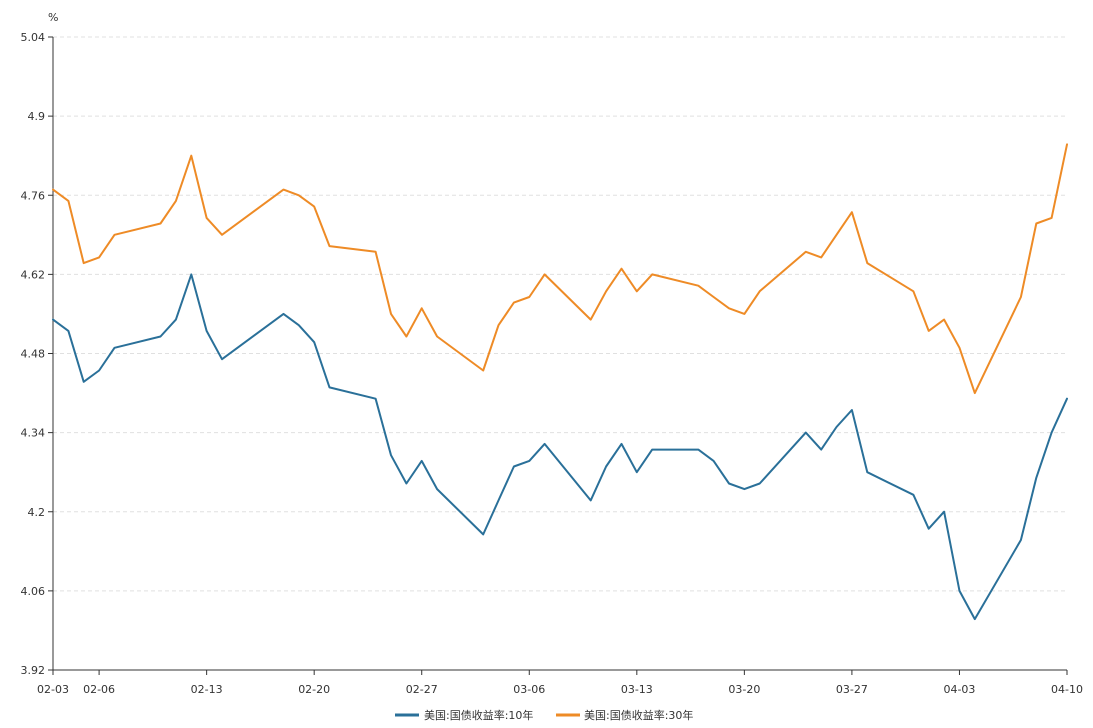 This screenshot has width=1093, height=728. I want to click on legend-item-10y: 美国:国债收益率:10年, so click(464, 715).